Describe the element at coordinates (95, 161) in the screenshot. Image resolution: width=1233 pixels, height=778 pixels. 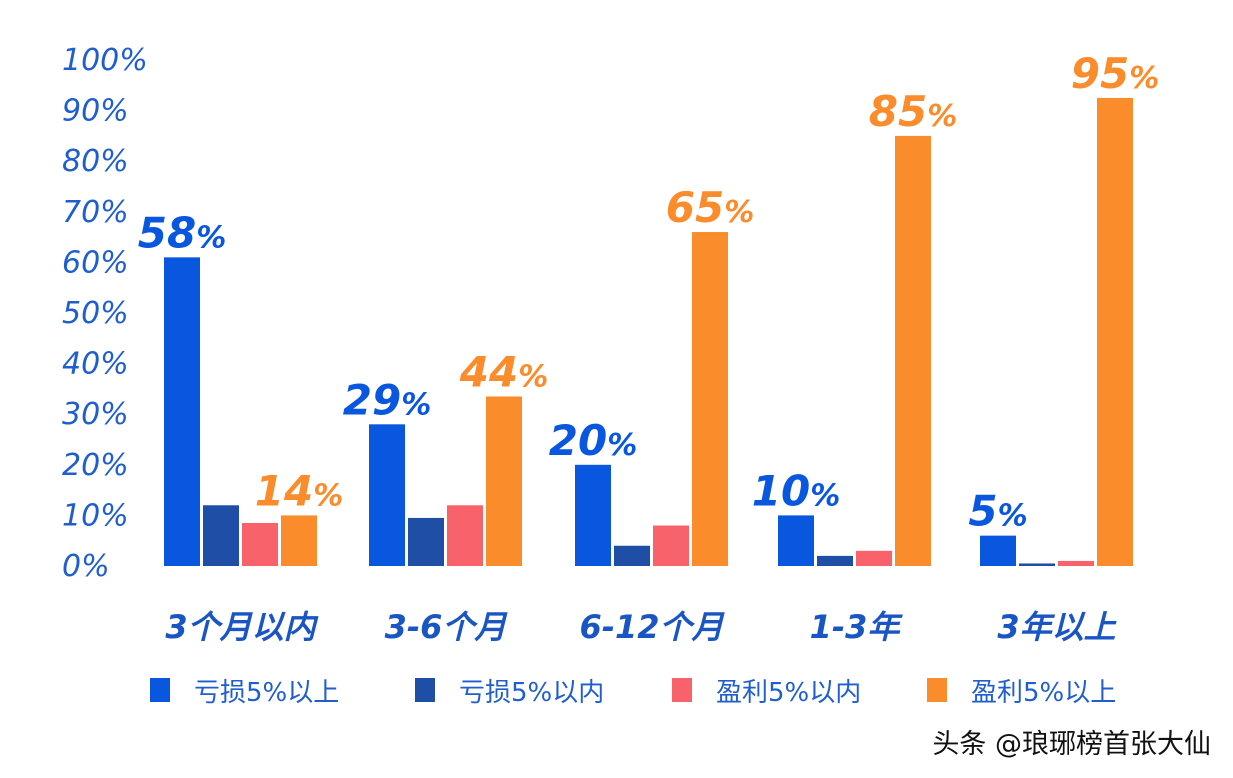
I see `y-tick-label: 80%` at that location.